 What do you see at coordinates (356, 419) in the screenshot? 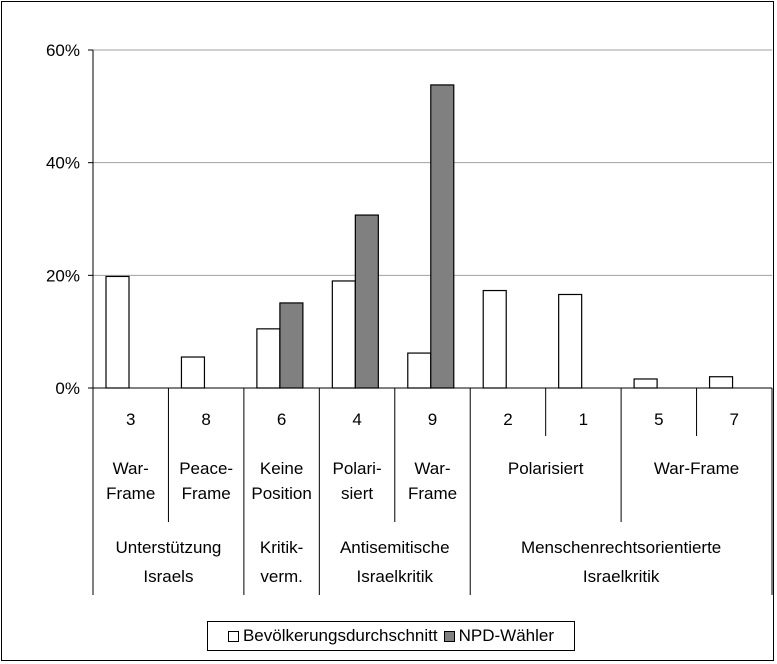
I see `category-label: 4` at bounding box center [356, 419].